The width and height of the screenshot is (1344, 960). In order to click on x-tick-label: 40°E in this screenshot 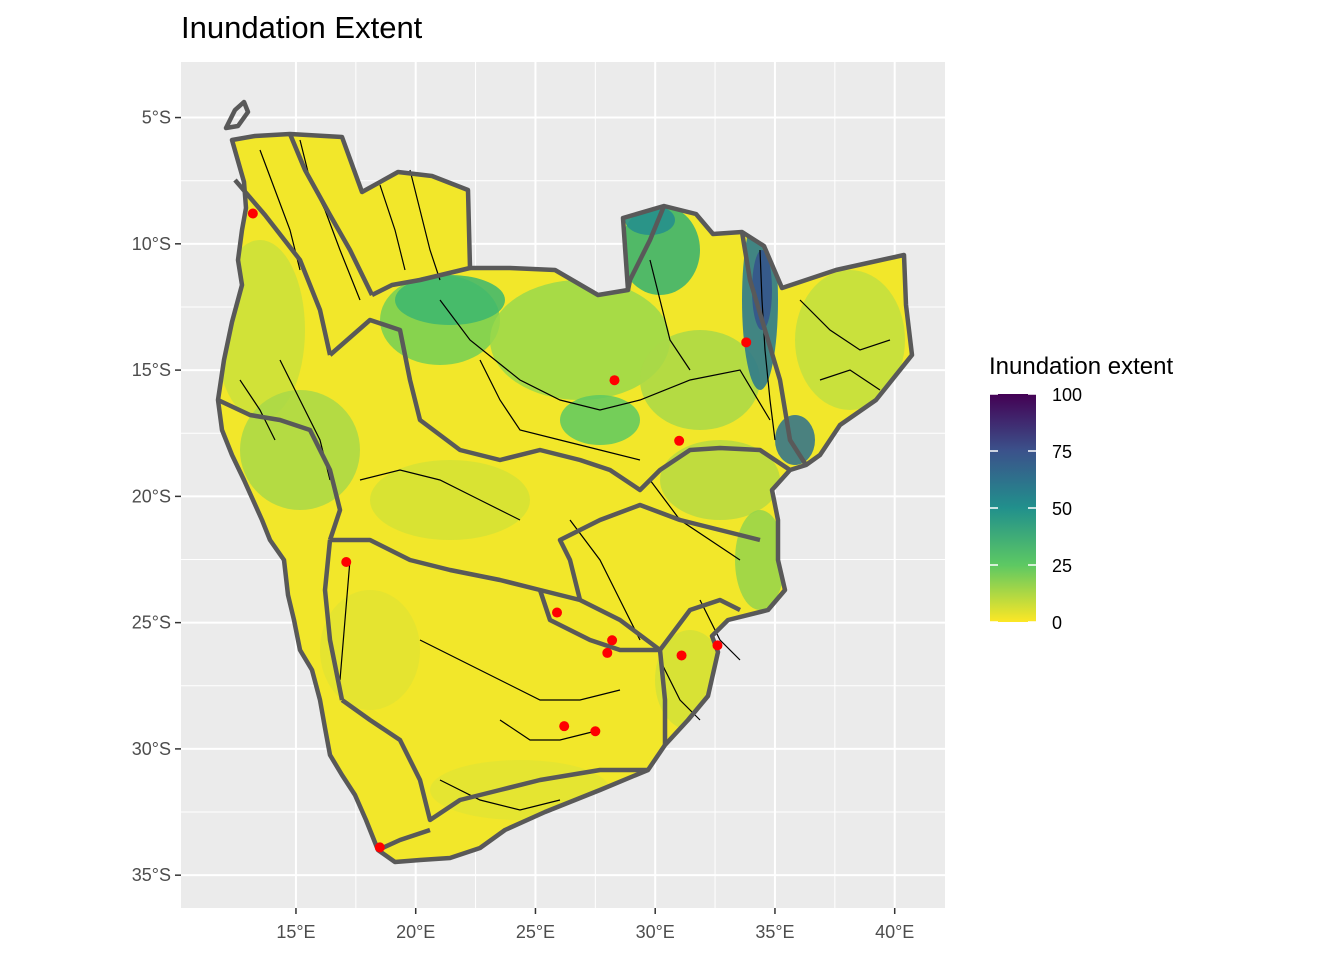, I will do `click(894, 932)`.